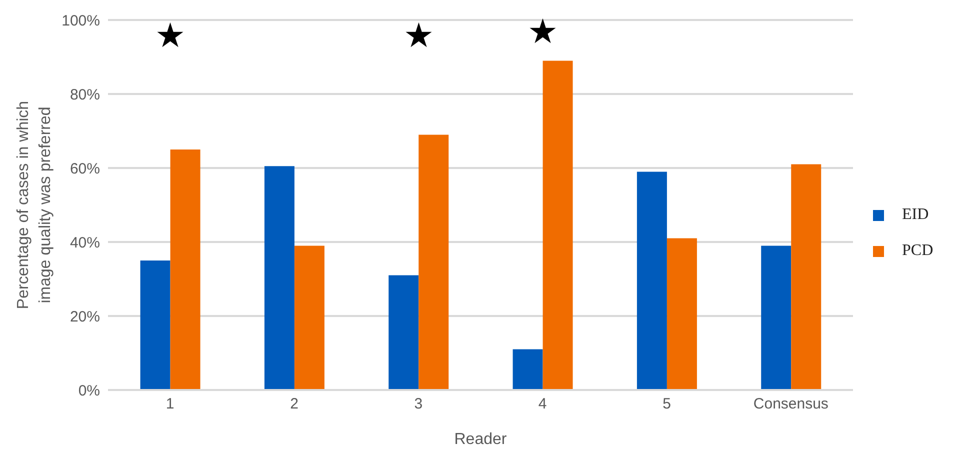 Image resolution: width=971 pixels, height=466 pixels. I want to click on y-tick-label: 80%, so click(85, 95).